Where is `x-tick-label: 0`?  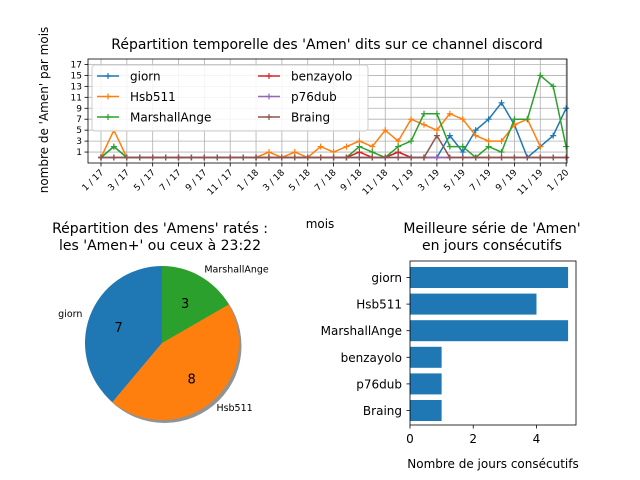 x-tick-label: 0 is located at coordinates (410, 439).